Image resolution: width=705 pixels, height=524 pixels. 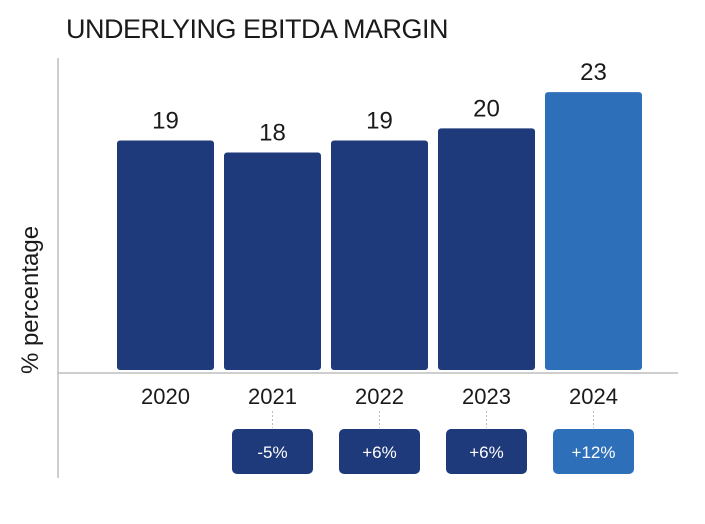 I want to click on change-label-2023: +6%, so click(x=486, y=452).